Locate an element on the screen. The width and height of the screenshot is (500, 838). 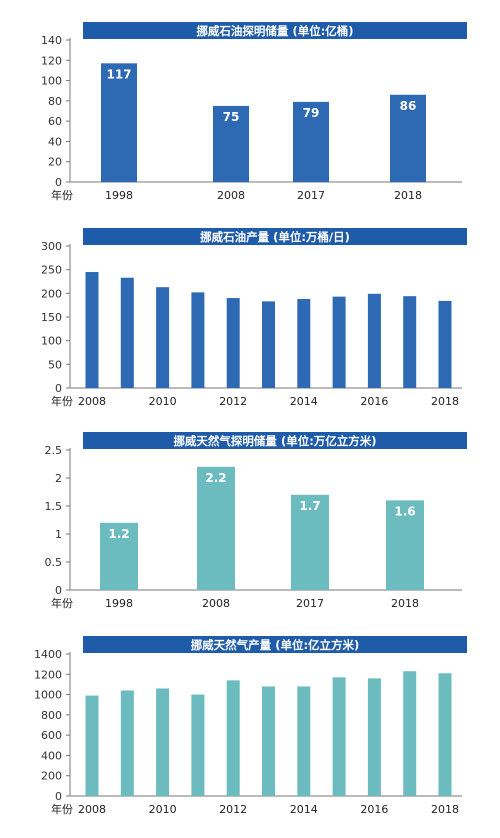
bar-value-label: 75 is located at coordinates (231, 117).